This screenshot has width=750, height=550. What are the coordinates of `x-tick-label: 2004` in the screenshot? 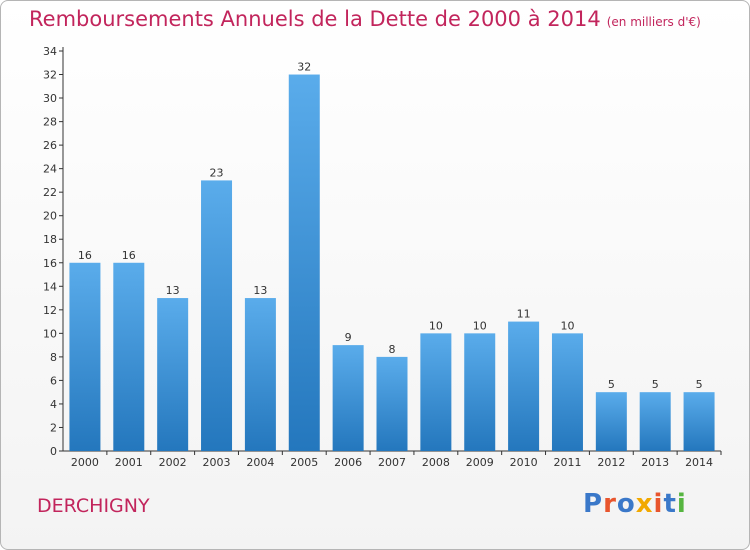 It's located at (260, 462).